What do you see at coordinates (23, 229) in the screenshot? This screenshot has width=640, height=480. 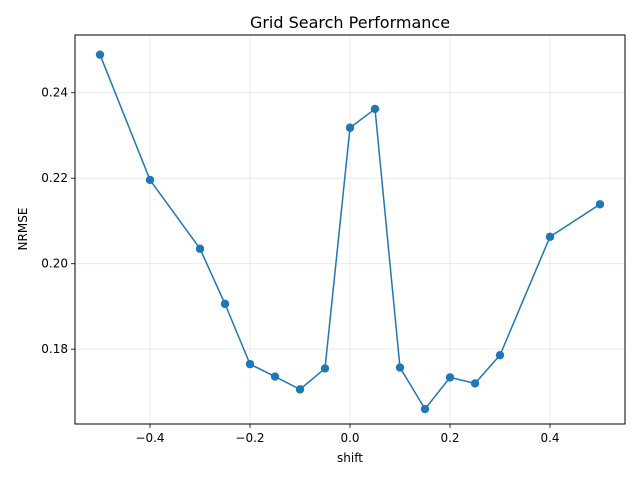 I see `y-axis-label: NRMSE` at bounding box center [23, 229].